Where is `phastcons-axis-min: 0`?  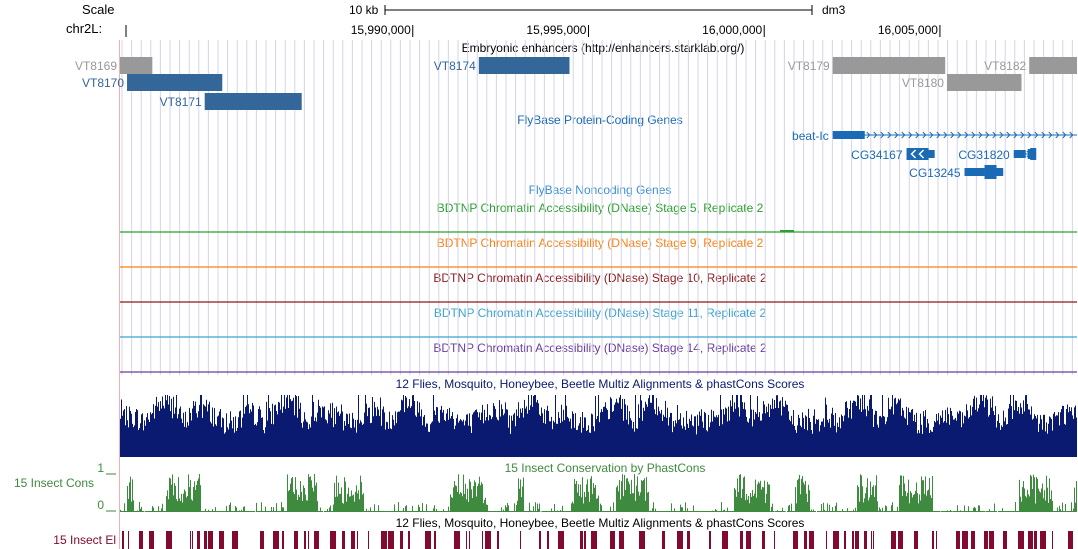
phastcons-axis-min: 0 is located at coordinates (100, 505).